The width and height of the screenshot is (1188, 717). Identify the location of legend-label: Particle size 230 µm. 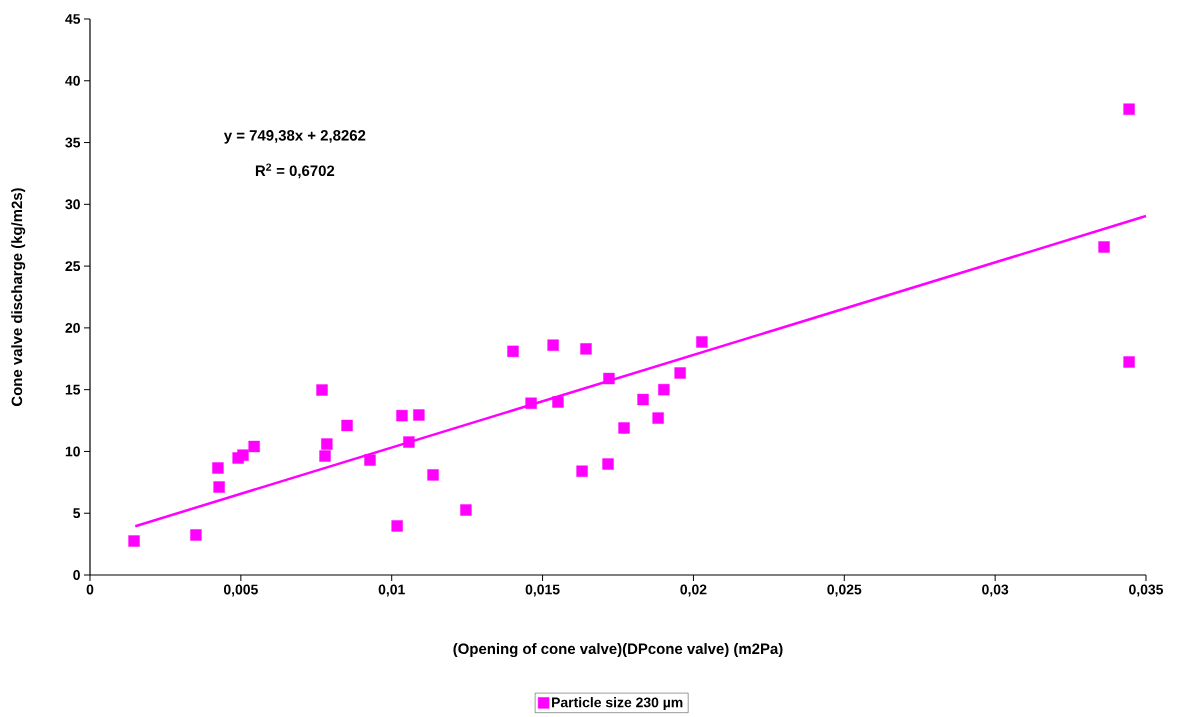
(617, 704).